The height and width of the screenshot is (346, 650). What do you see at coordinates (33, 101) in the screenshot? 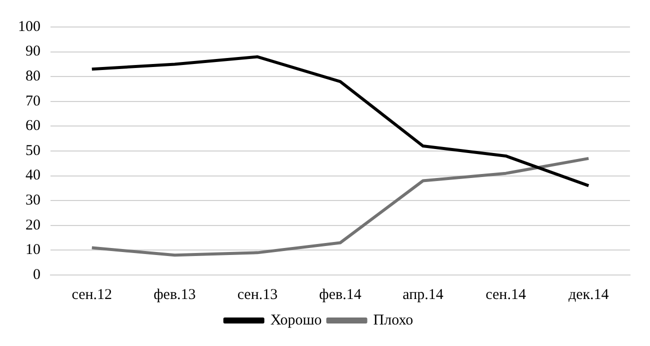
I see `y-tick-label: 70` at bounding box center [33, 101].